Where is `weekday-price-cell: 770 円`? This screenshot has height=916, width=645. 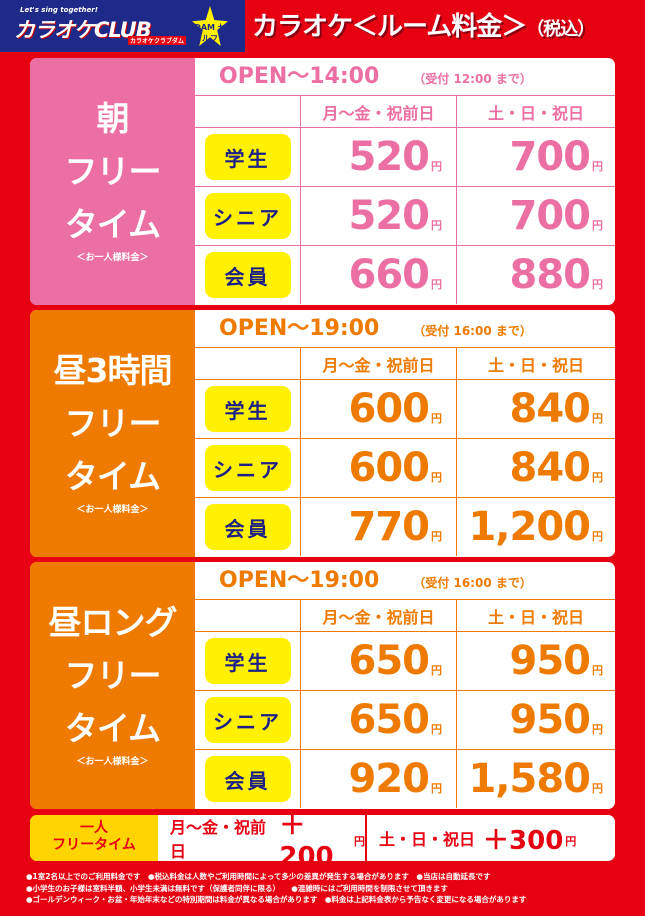
weekday-price-cell: 770 円 is located at coordinates (378, 527).